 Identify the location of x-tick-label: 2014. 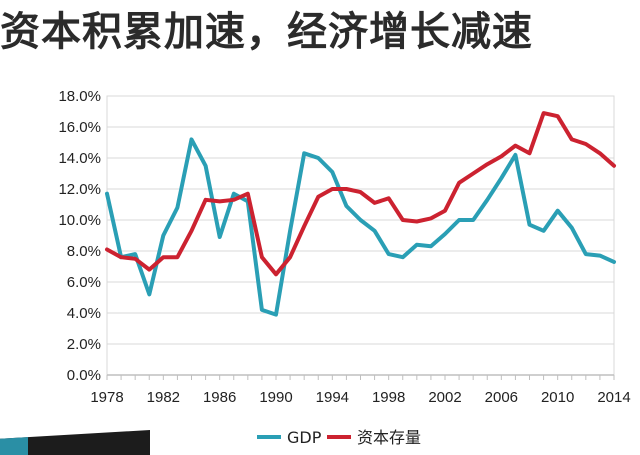
(613, 397).